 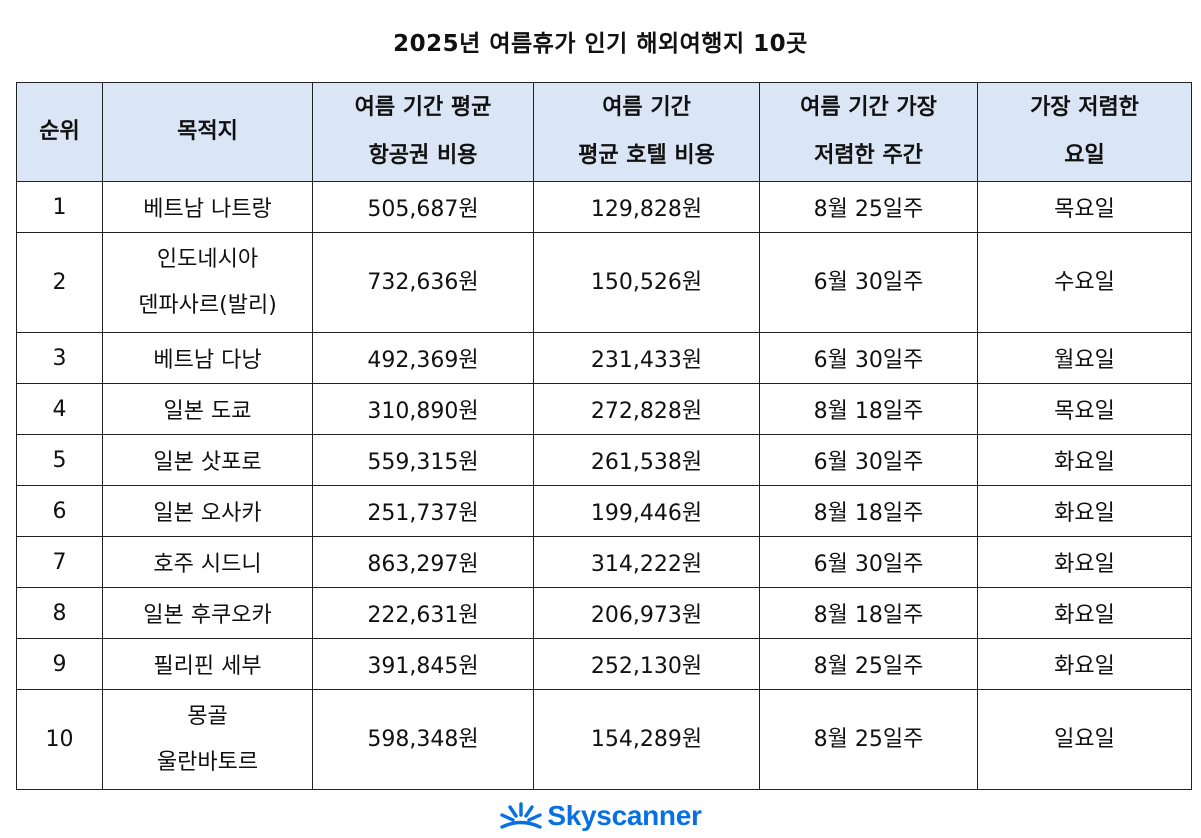 I want to click on skyscanner-sunrise-logo-icon, so click(x=521, y=816).